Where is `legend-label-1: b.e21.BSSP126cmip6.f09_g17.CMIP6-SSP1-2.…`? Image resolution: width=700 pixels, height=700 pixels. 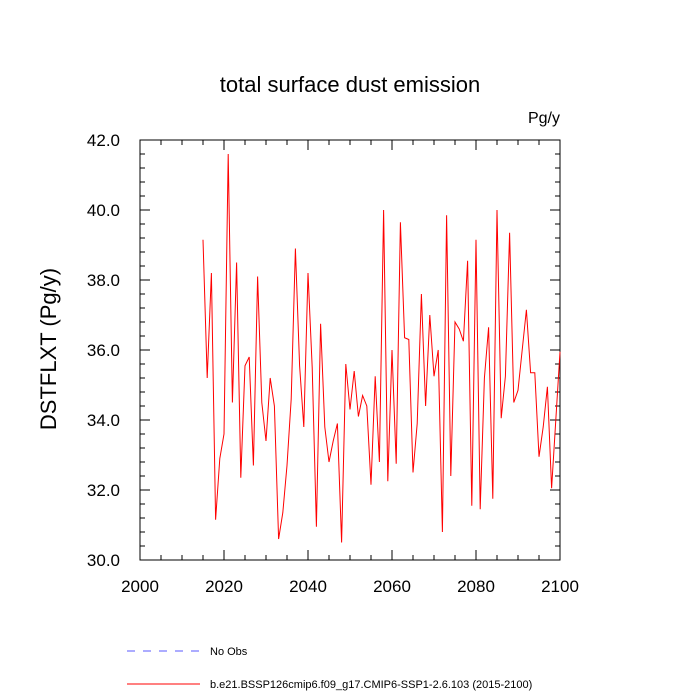 legend-label-1: b.e21.BSSP126cmip6.f09_g17.CMIP6-SSP1-2.… is located at coordinates (371, 685).